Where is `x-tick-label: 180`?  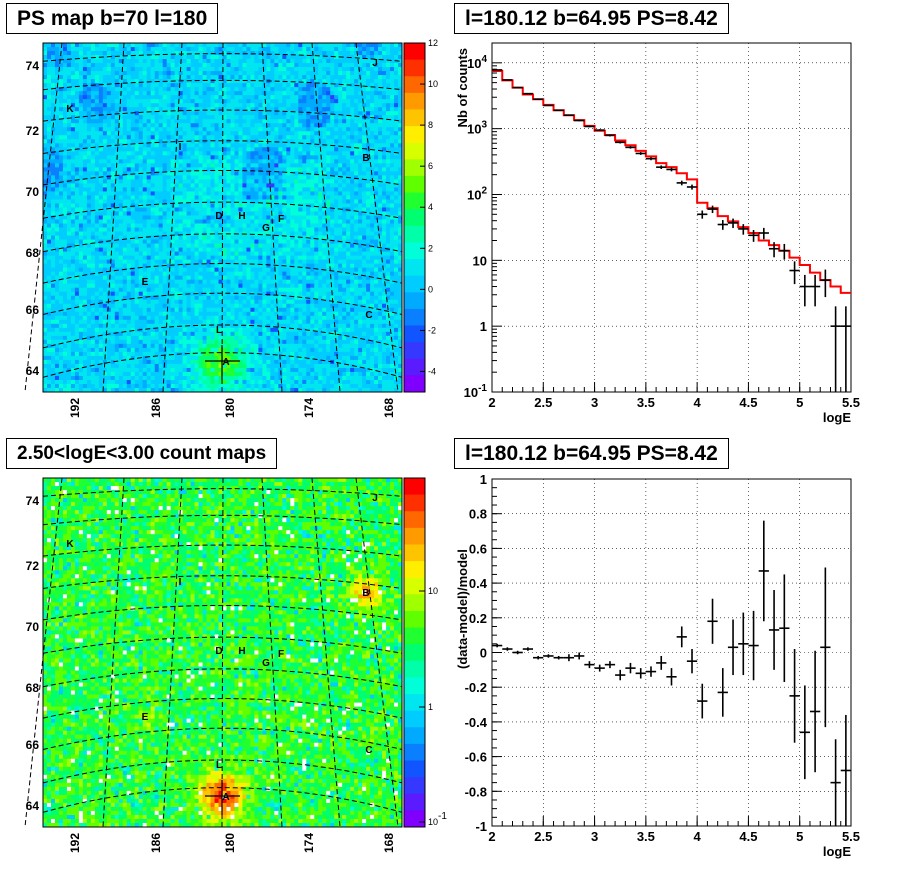 x-tick-label: 180 is located at coordinates (230, 408).